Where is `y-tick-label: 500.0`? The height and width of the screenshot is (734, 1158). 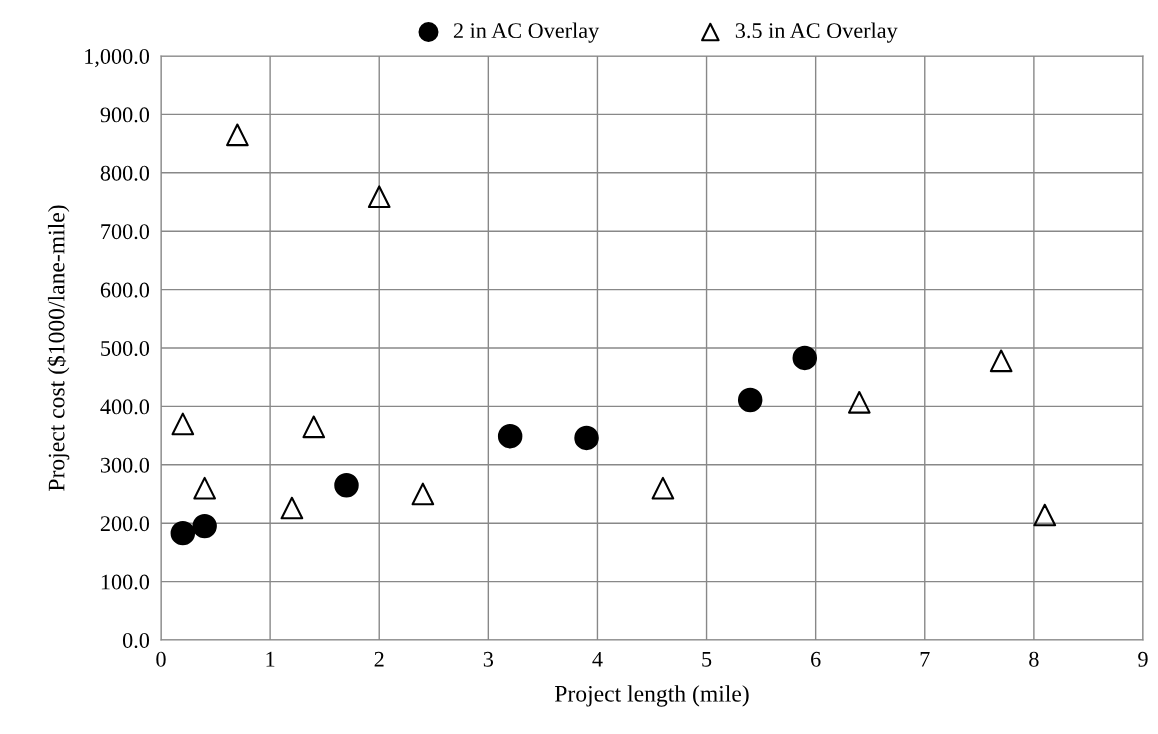 y-tick-label: 500.0 is located at coordinates (125, 348).